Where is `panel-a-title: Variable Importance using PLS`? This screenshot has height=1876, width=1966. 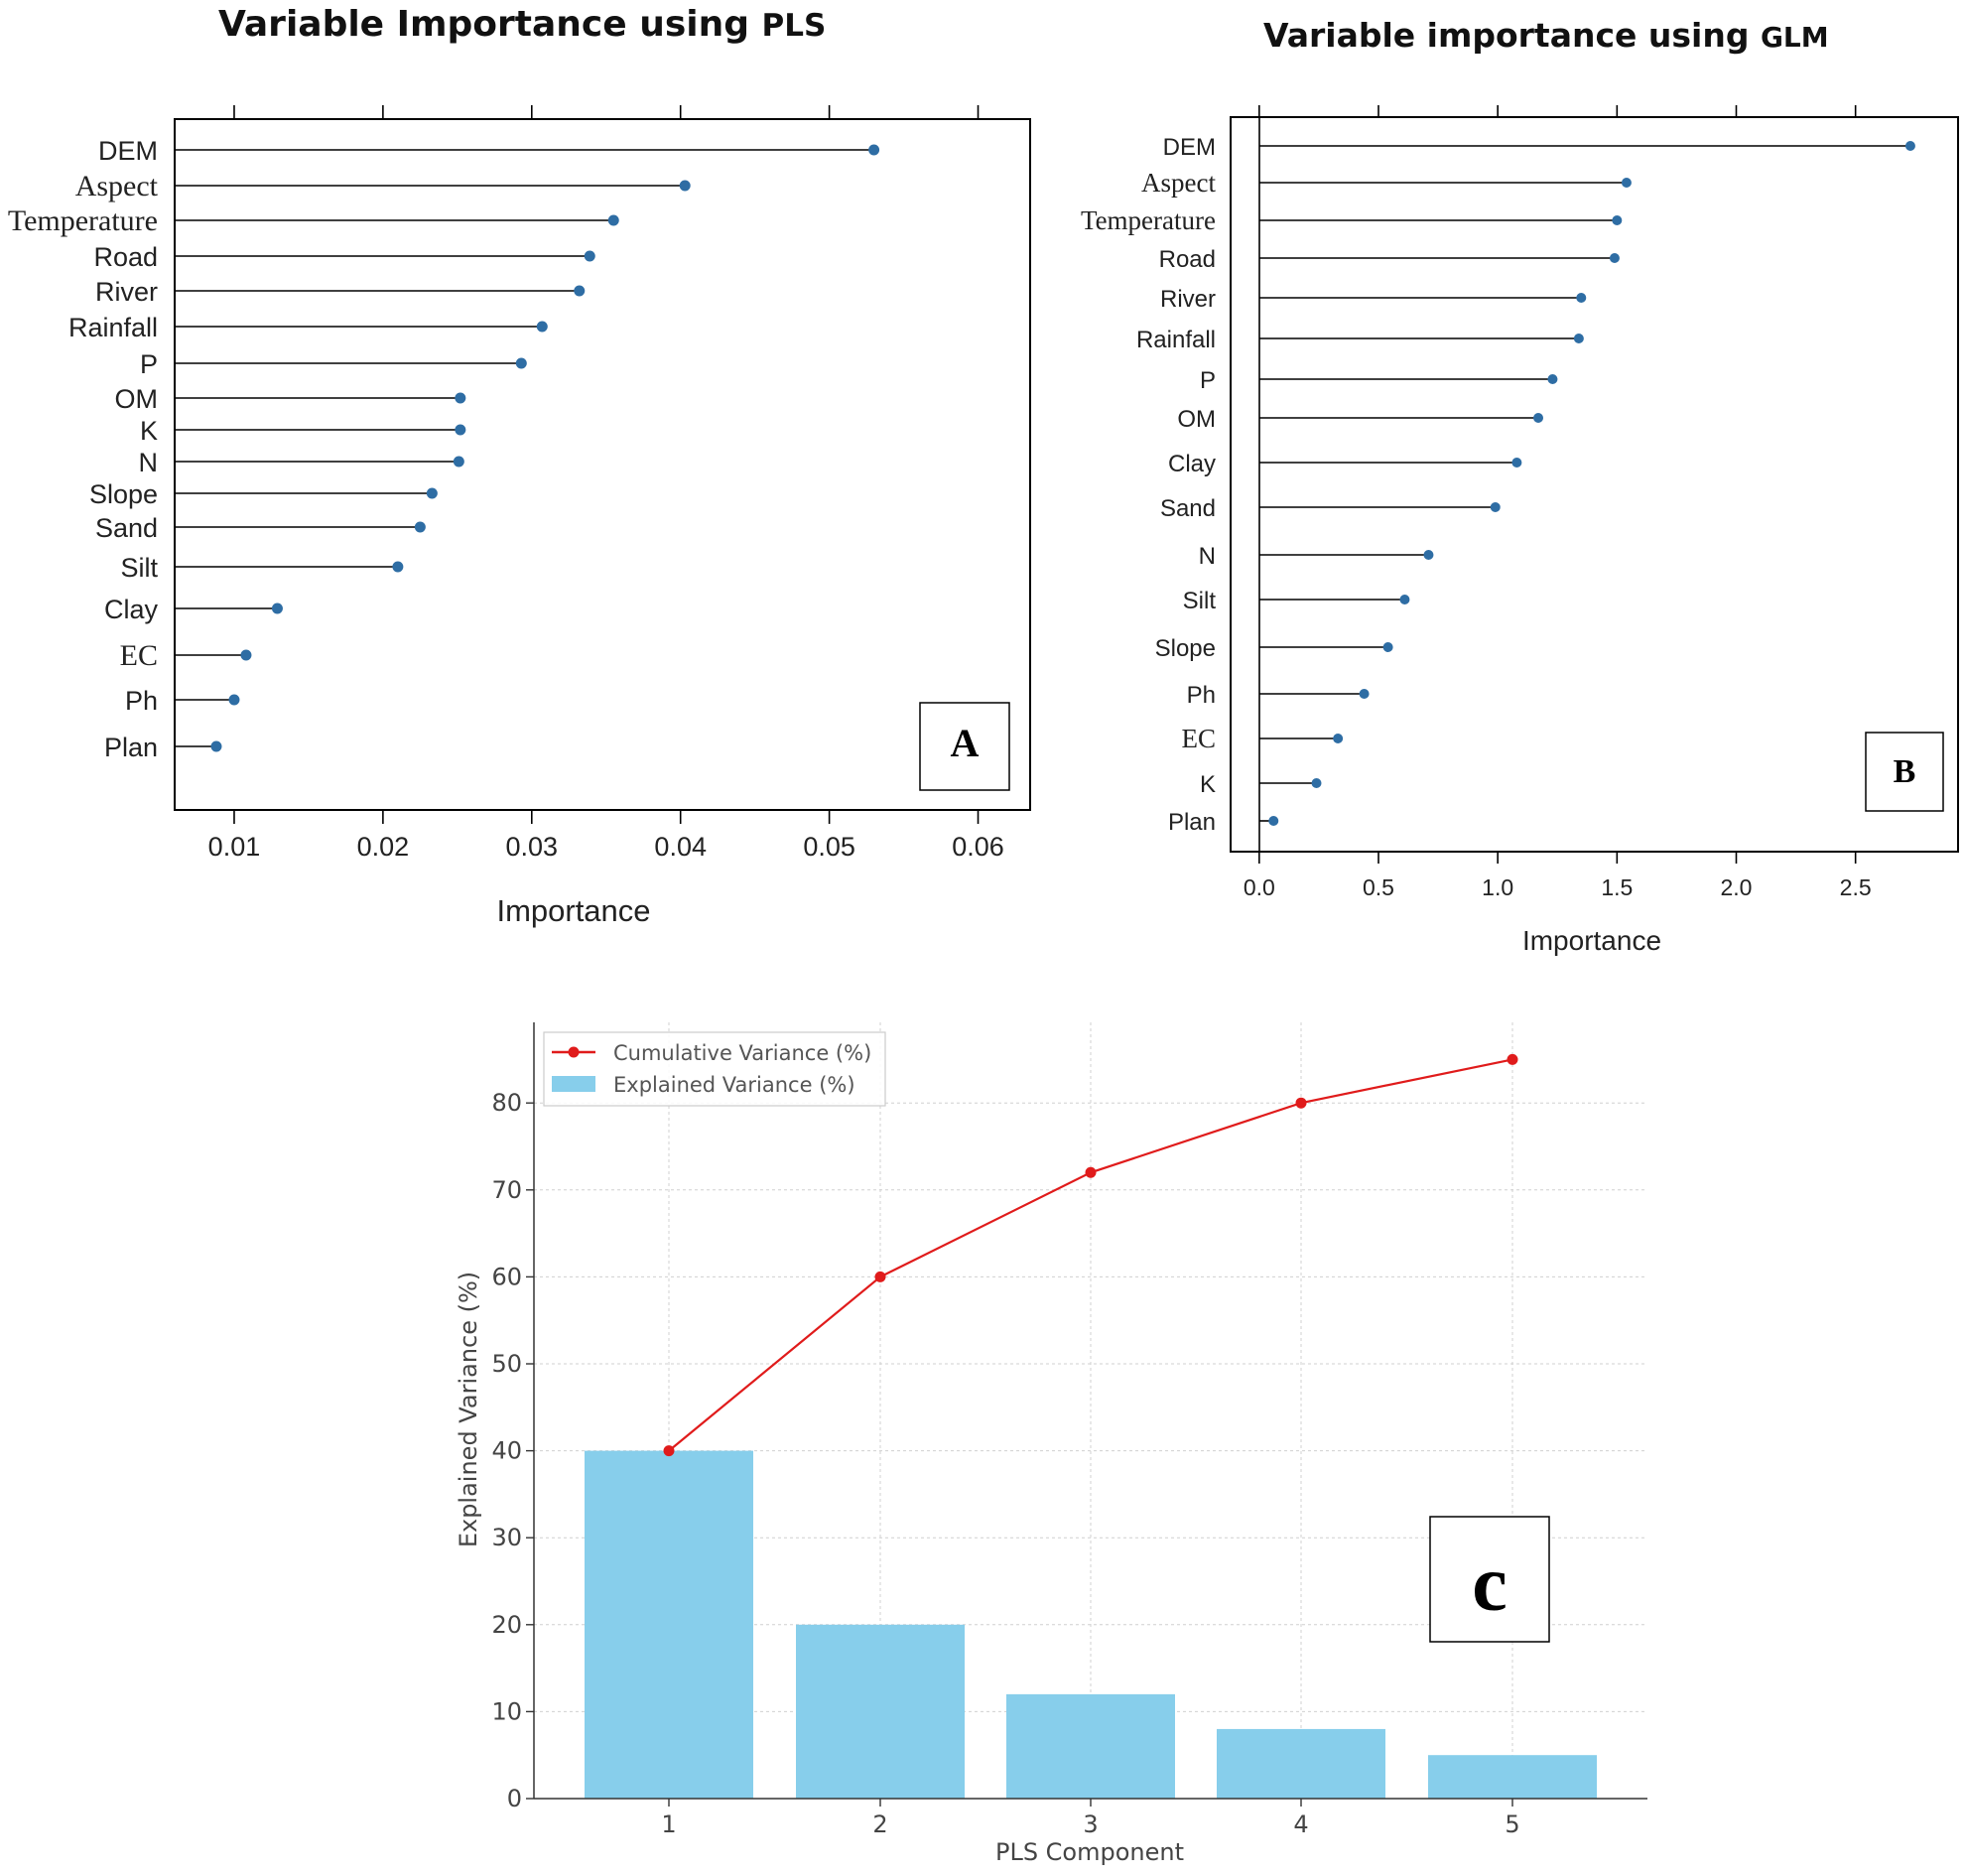
panel-a-title: Variable Importance using PLS is located at coordinates (522, 24).